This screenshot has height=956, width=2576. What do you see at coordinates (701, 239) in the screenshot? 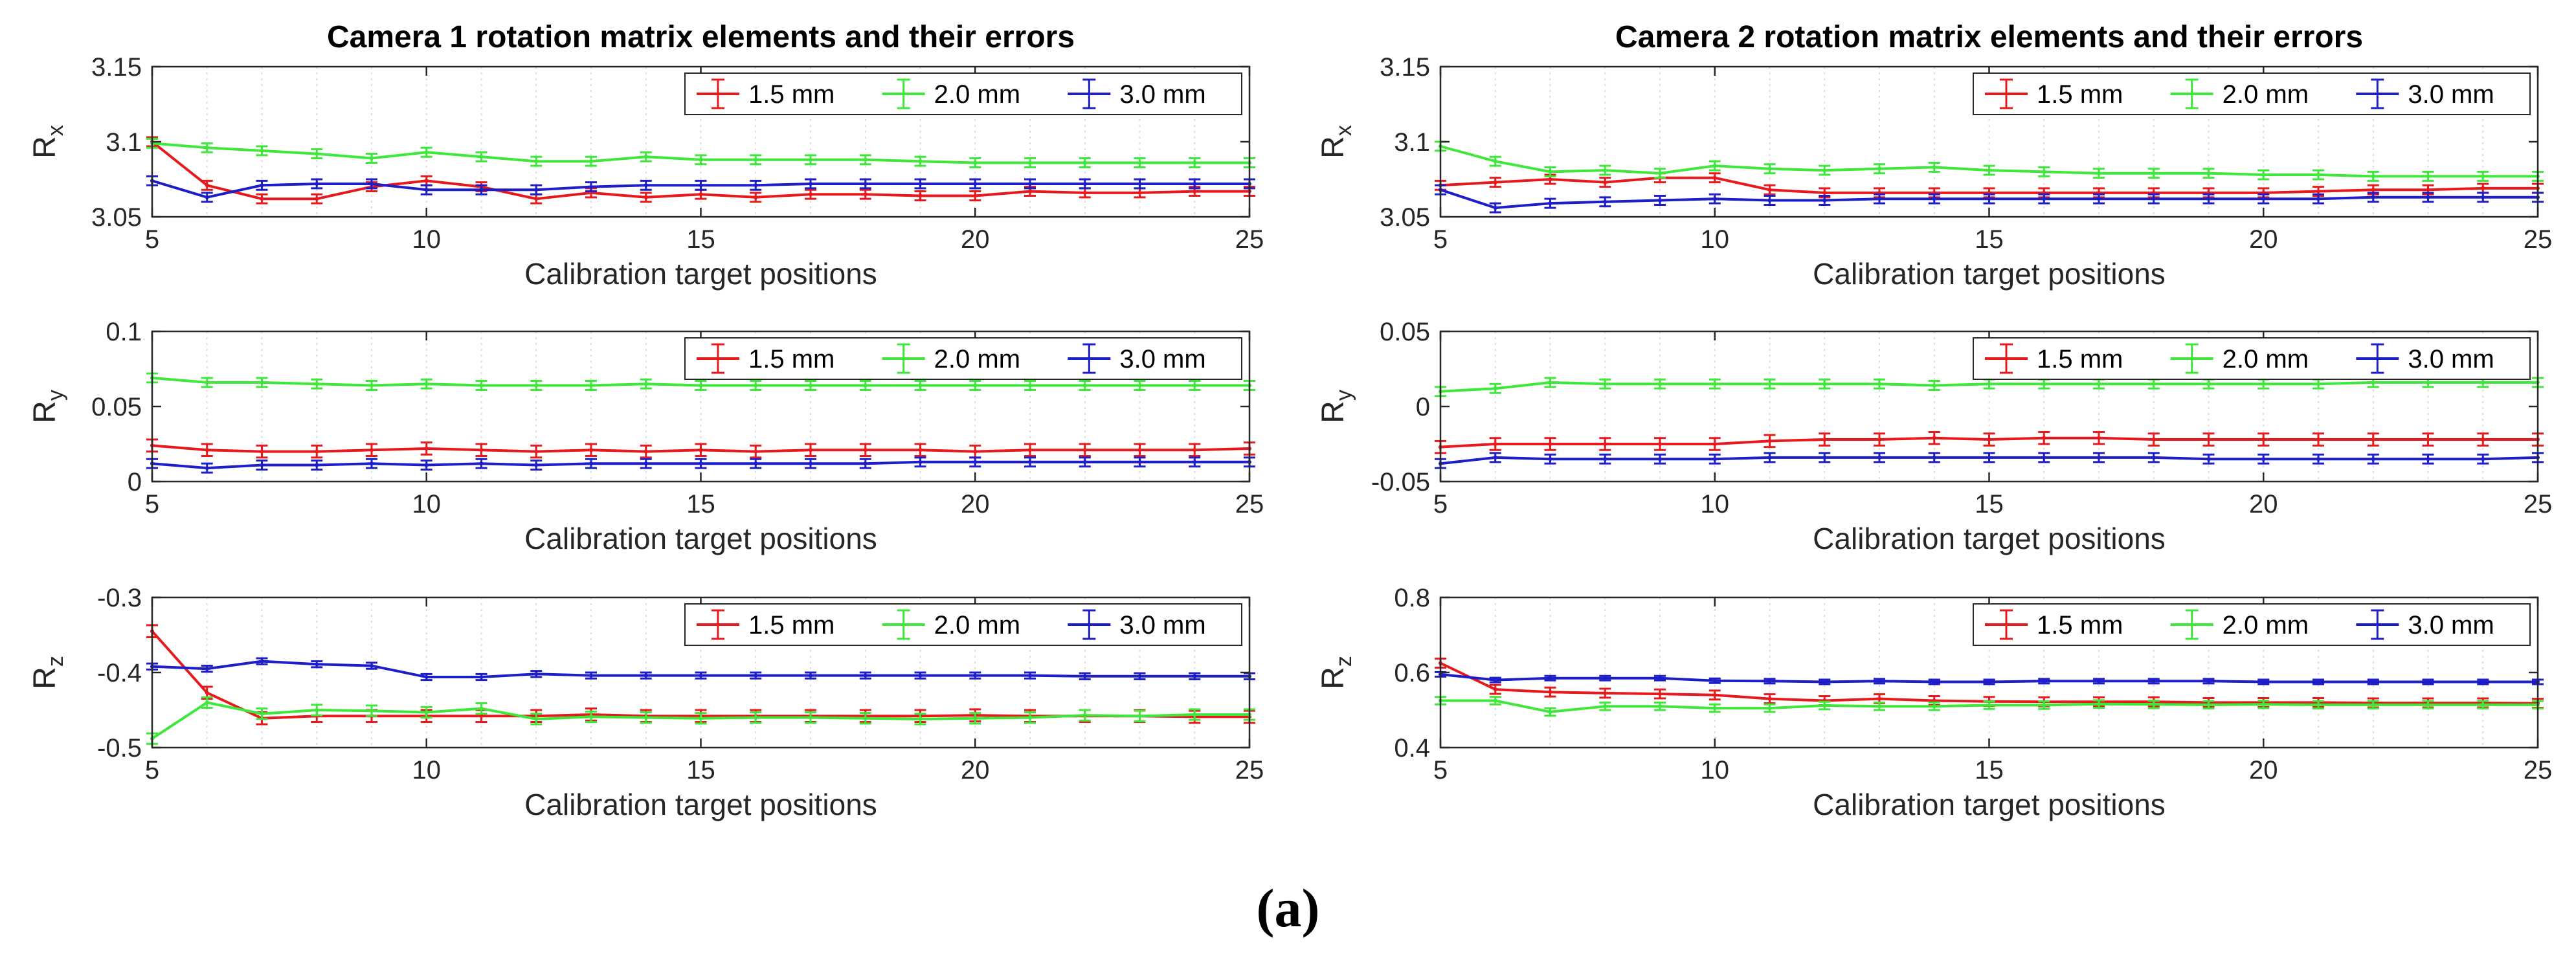
I see `x-tick-label: 15` at bounding box center [701, 239].